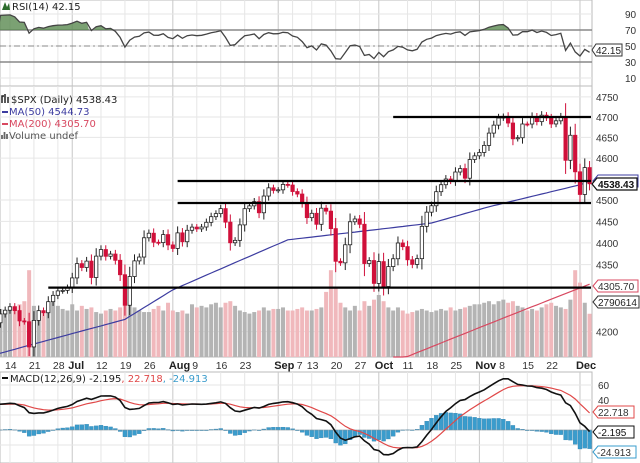 The width and height of the screenshot is (640, 463). I want to click on rsi-line, so click(295, 37).